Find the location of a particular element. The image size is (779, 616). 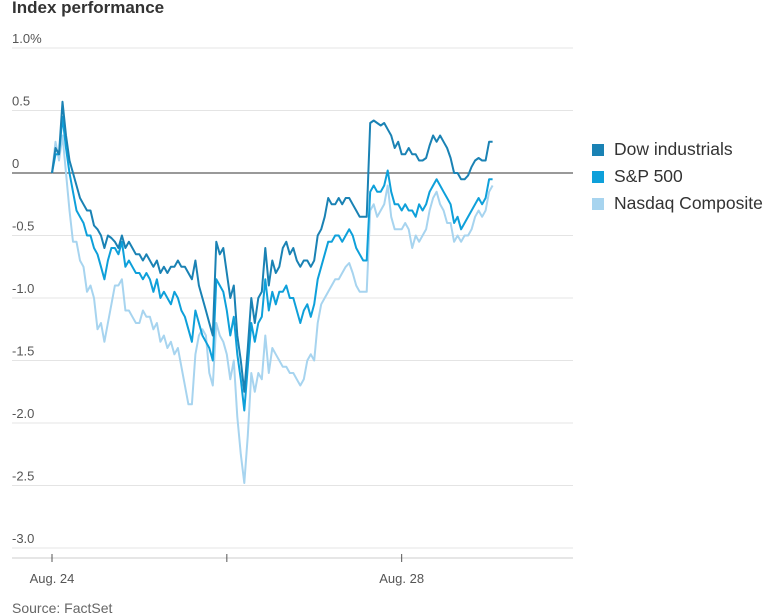

legend-item: S&P 500 is located at coordinates (677, 176).